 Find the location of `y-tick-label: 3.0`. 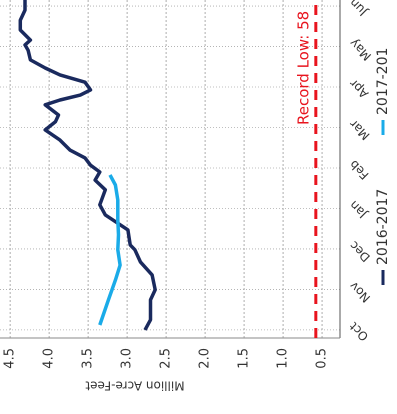

y-tick-label: 3.0 is located at coordinates (127, 358).